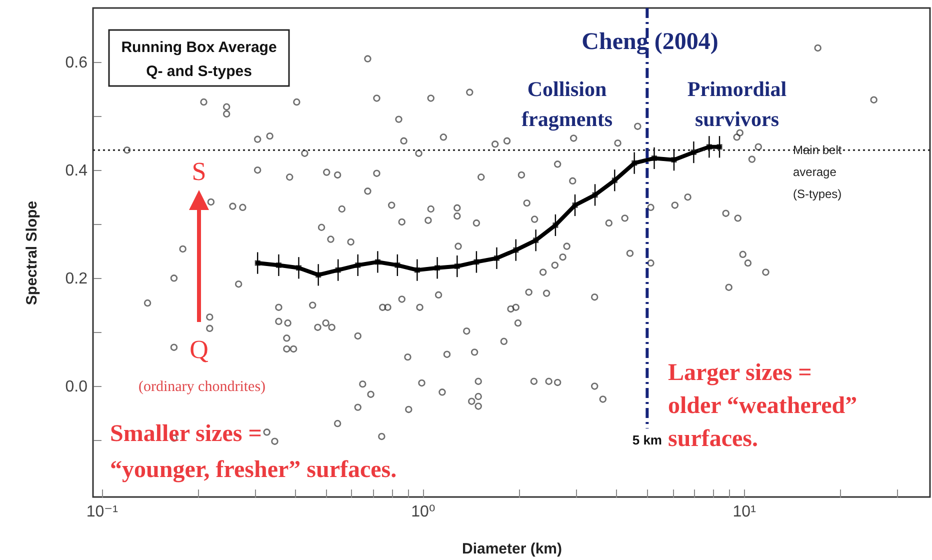 This screenshot has height=560, width=932. Describe the element at coordinates (763, 406) in the screenshot. I see `annotation: Larger sizes = older “weathered” surfaces.` at that location.